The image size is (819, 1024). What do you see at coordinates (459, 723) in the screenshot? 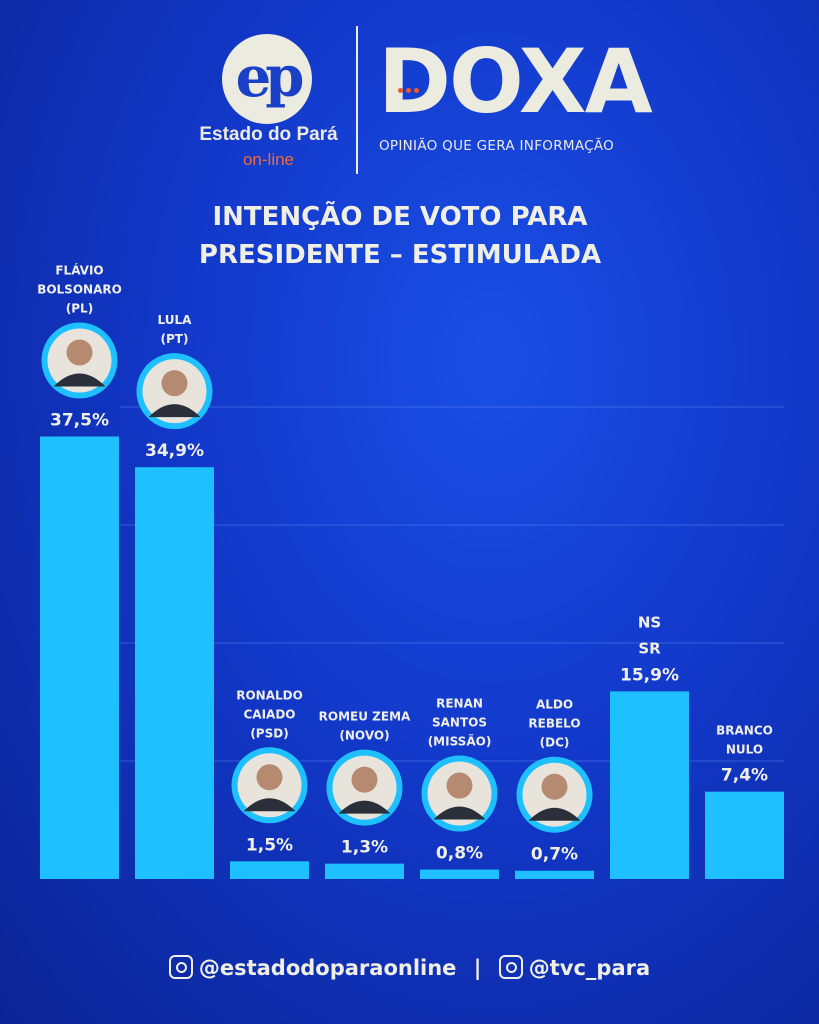
I see `category-label: SANTOS` at bounding box center [459, 723].